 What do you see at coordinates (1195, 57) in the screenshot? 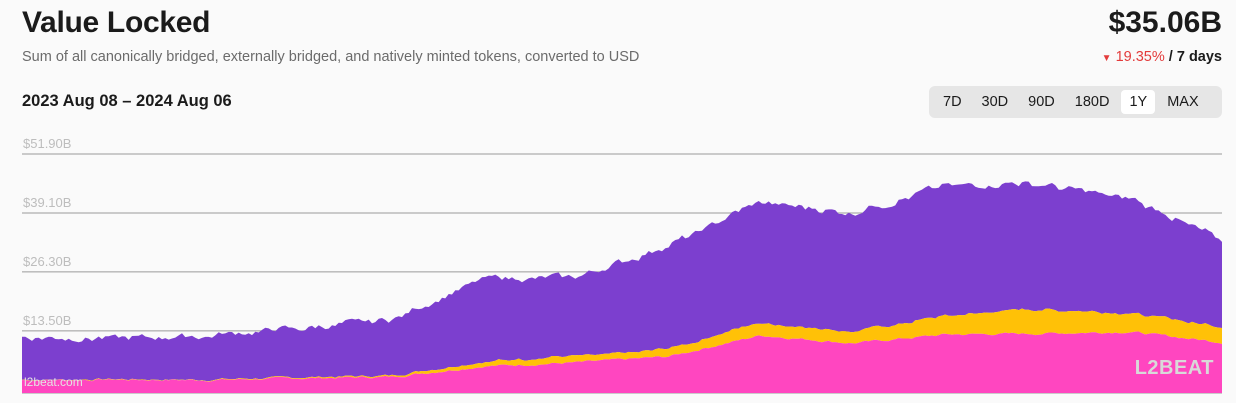
I see `change-period: / 7 days` at bounding box center [1195, 57].